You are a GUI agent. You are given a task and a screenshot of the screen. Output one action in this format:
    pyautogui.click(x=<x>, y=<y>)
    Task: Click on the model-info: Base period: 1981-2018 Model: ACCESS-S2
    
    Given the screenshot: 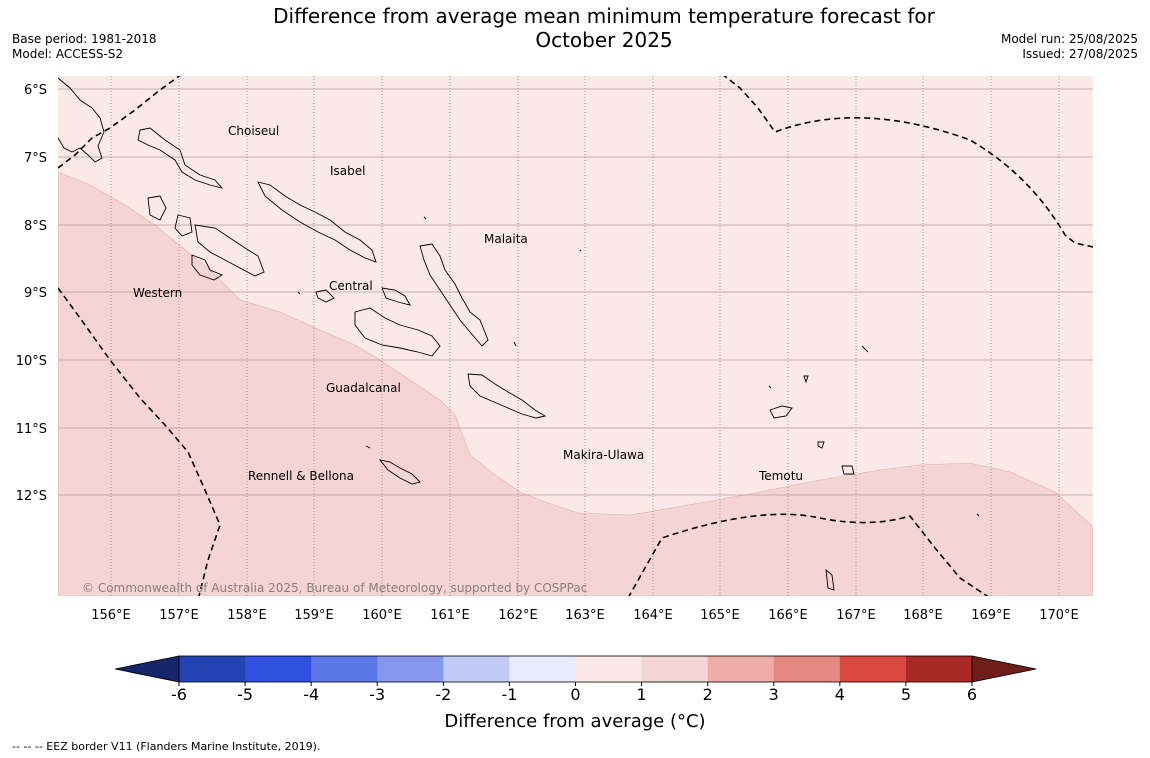 What is the action you would take?
    pyautogui.click(x=84, y=47)
    